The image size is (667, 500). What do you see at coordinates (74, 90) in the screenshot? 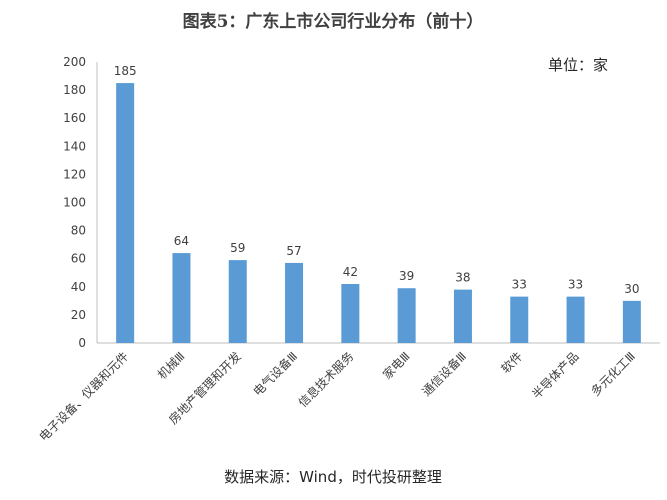
I see `y-tick-label: 180` at bounding box center [74, 90].